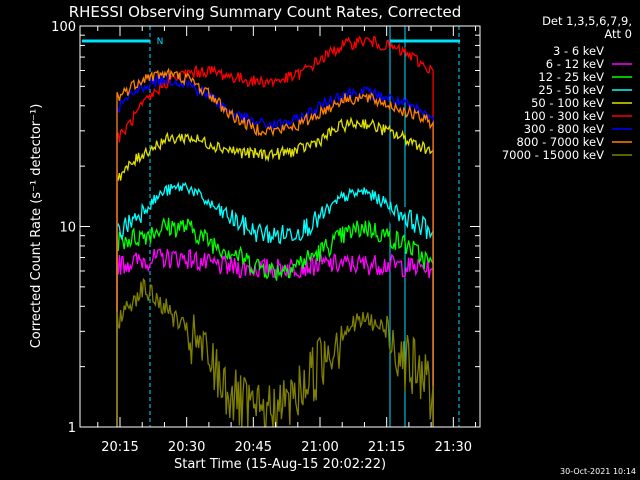 The image size is (640, 480). Describe the element at coordinates (564, 116) in the screenshot. I see `legend-label: 100 - 300 keV` at that location.